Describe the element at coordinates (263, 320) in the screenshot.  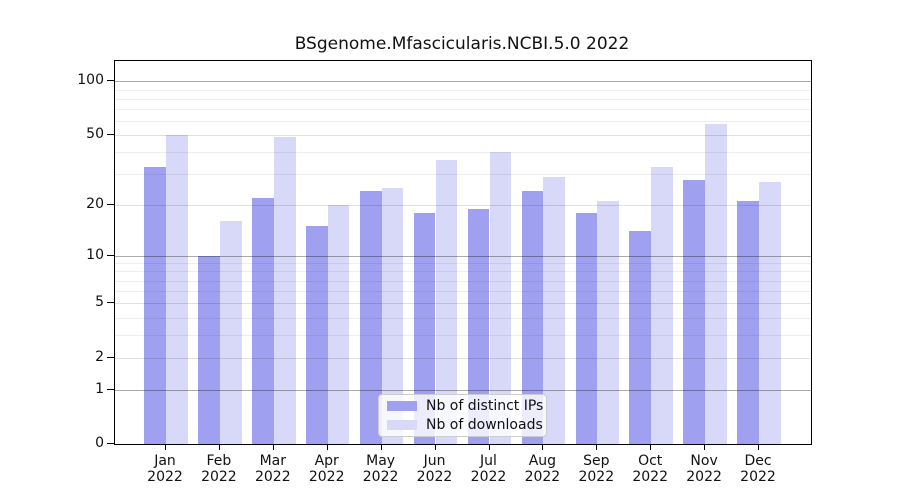
I see `bar-ips-mar` at that location.